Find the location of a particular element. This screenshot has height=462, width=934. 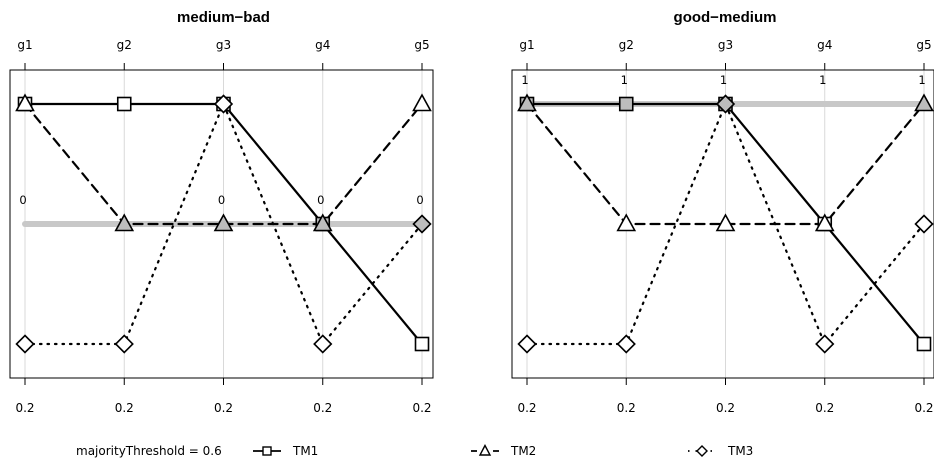

legend: majorityThreshold = 0.6 TM1 TM2 TM3 is located at coordinates (414, 450).